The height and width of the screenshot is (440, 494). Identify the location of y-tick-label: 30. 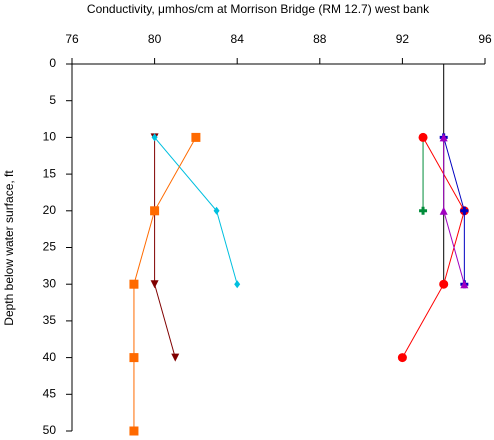
(50, 283).